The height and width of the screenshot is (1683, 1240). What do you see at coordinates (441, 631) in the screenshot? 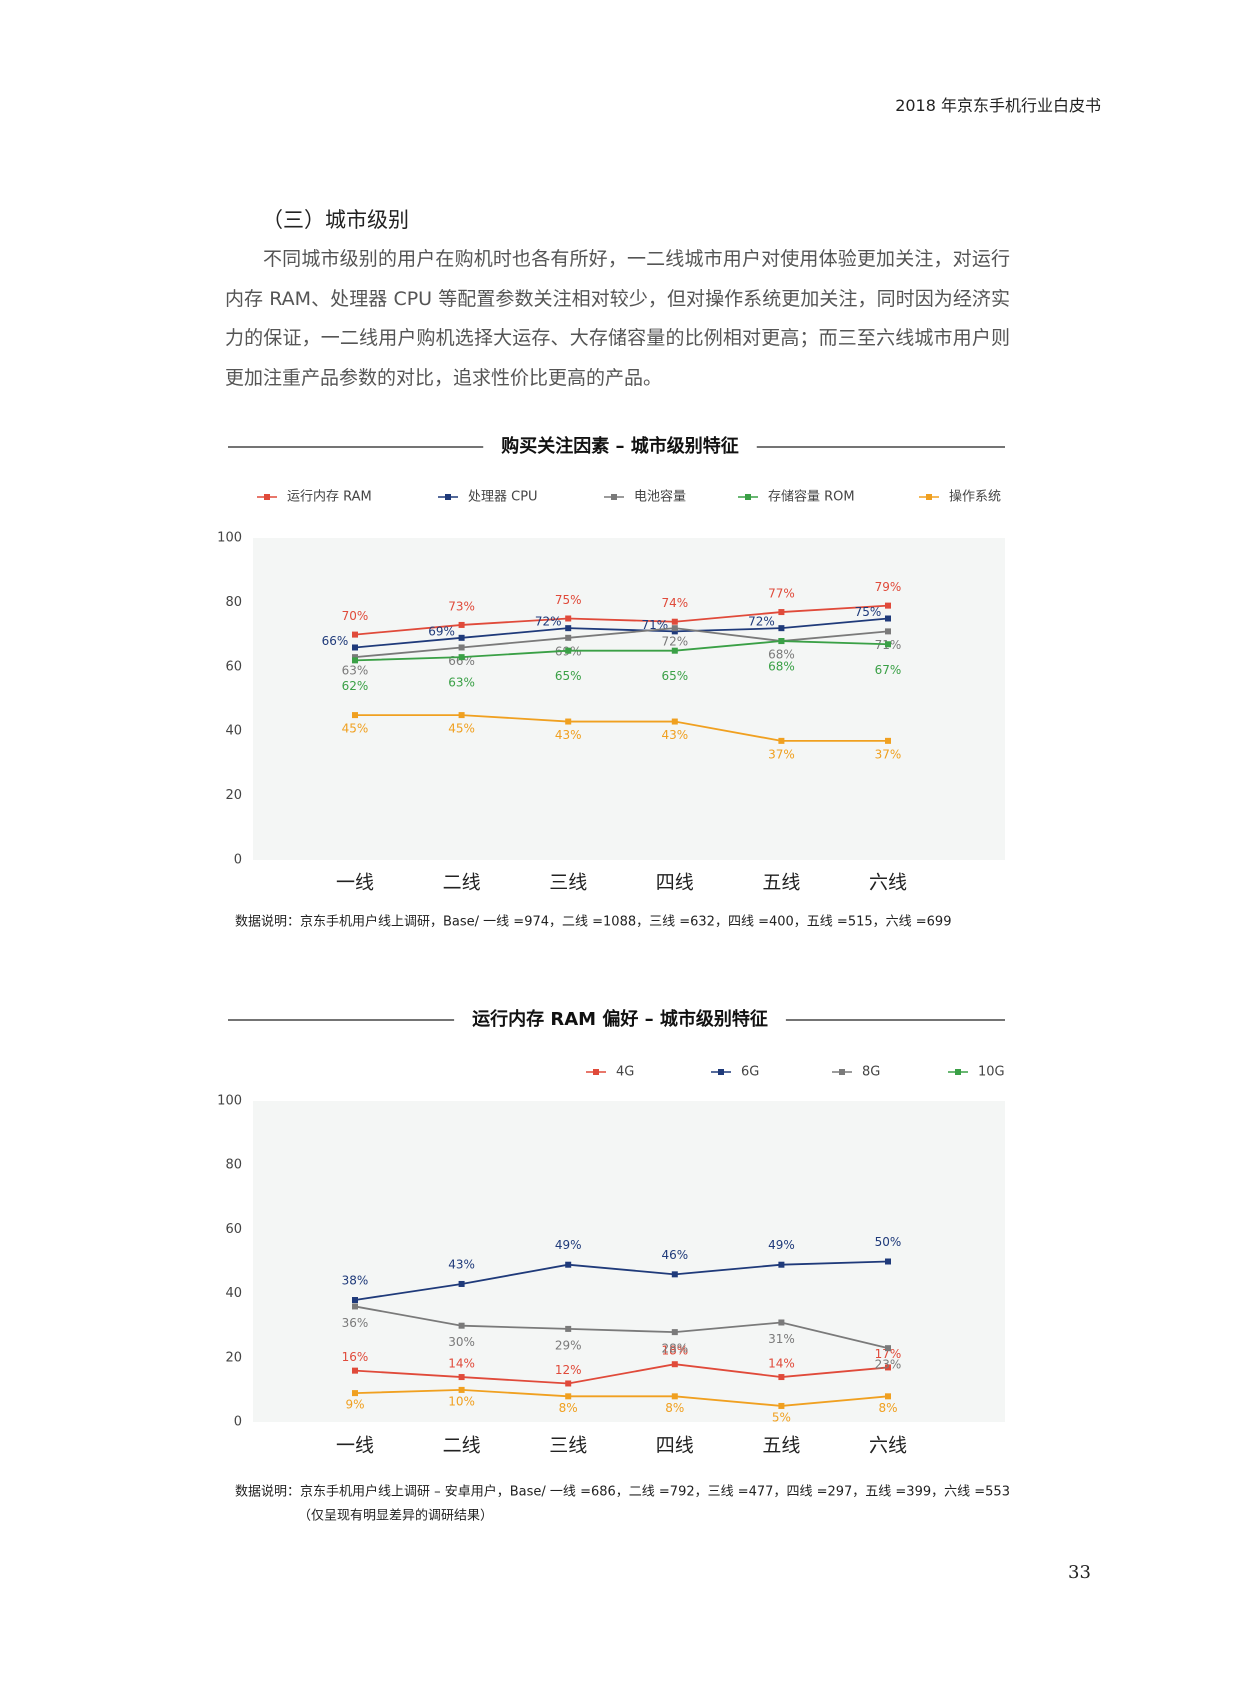
I see `data-label: 69%` at bounding box center [441, 631].